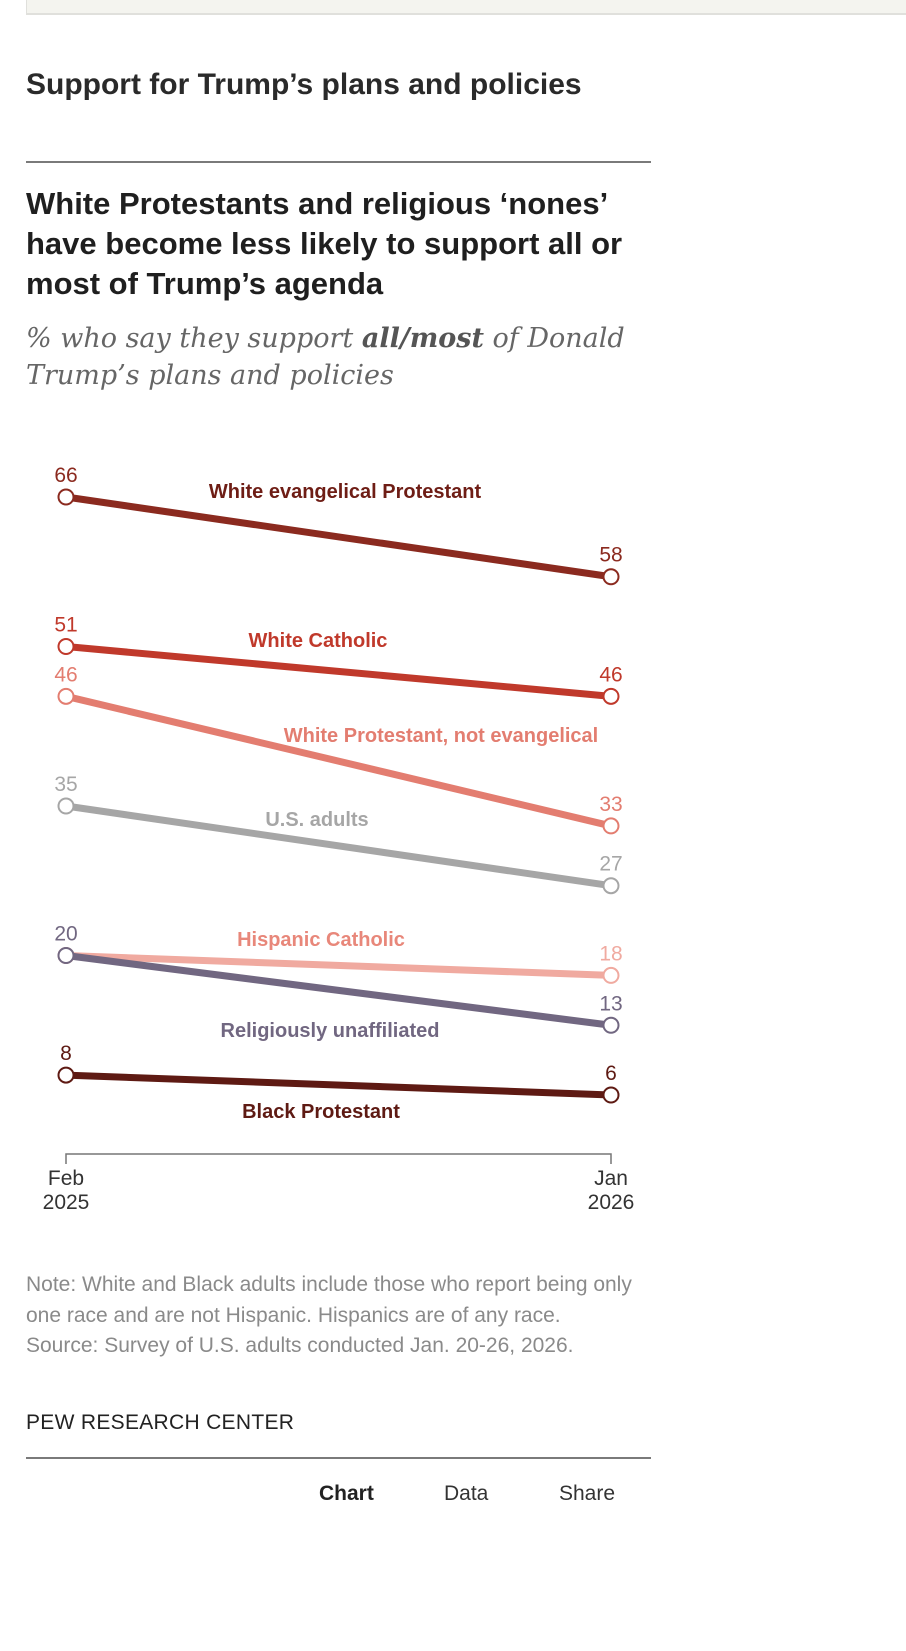 The height and width of the screenshot is (1651, 906). Describe the element at coordinates (65, 933) in the screenshot. I see `data-label: 20` at that location.